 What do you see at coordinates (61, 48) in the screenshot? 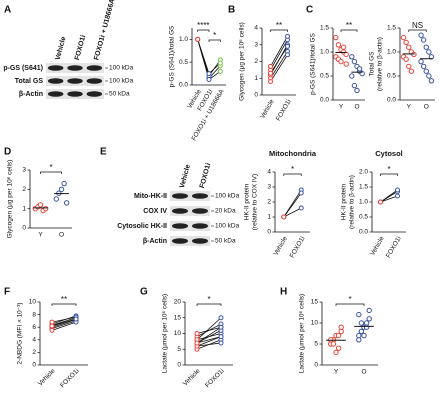
I see `lane-label: Vehicle` at bounding box center [61, 48].